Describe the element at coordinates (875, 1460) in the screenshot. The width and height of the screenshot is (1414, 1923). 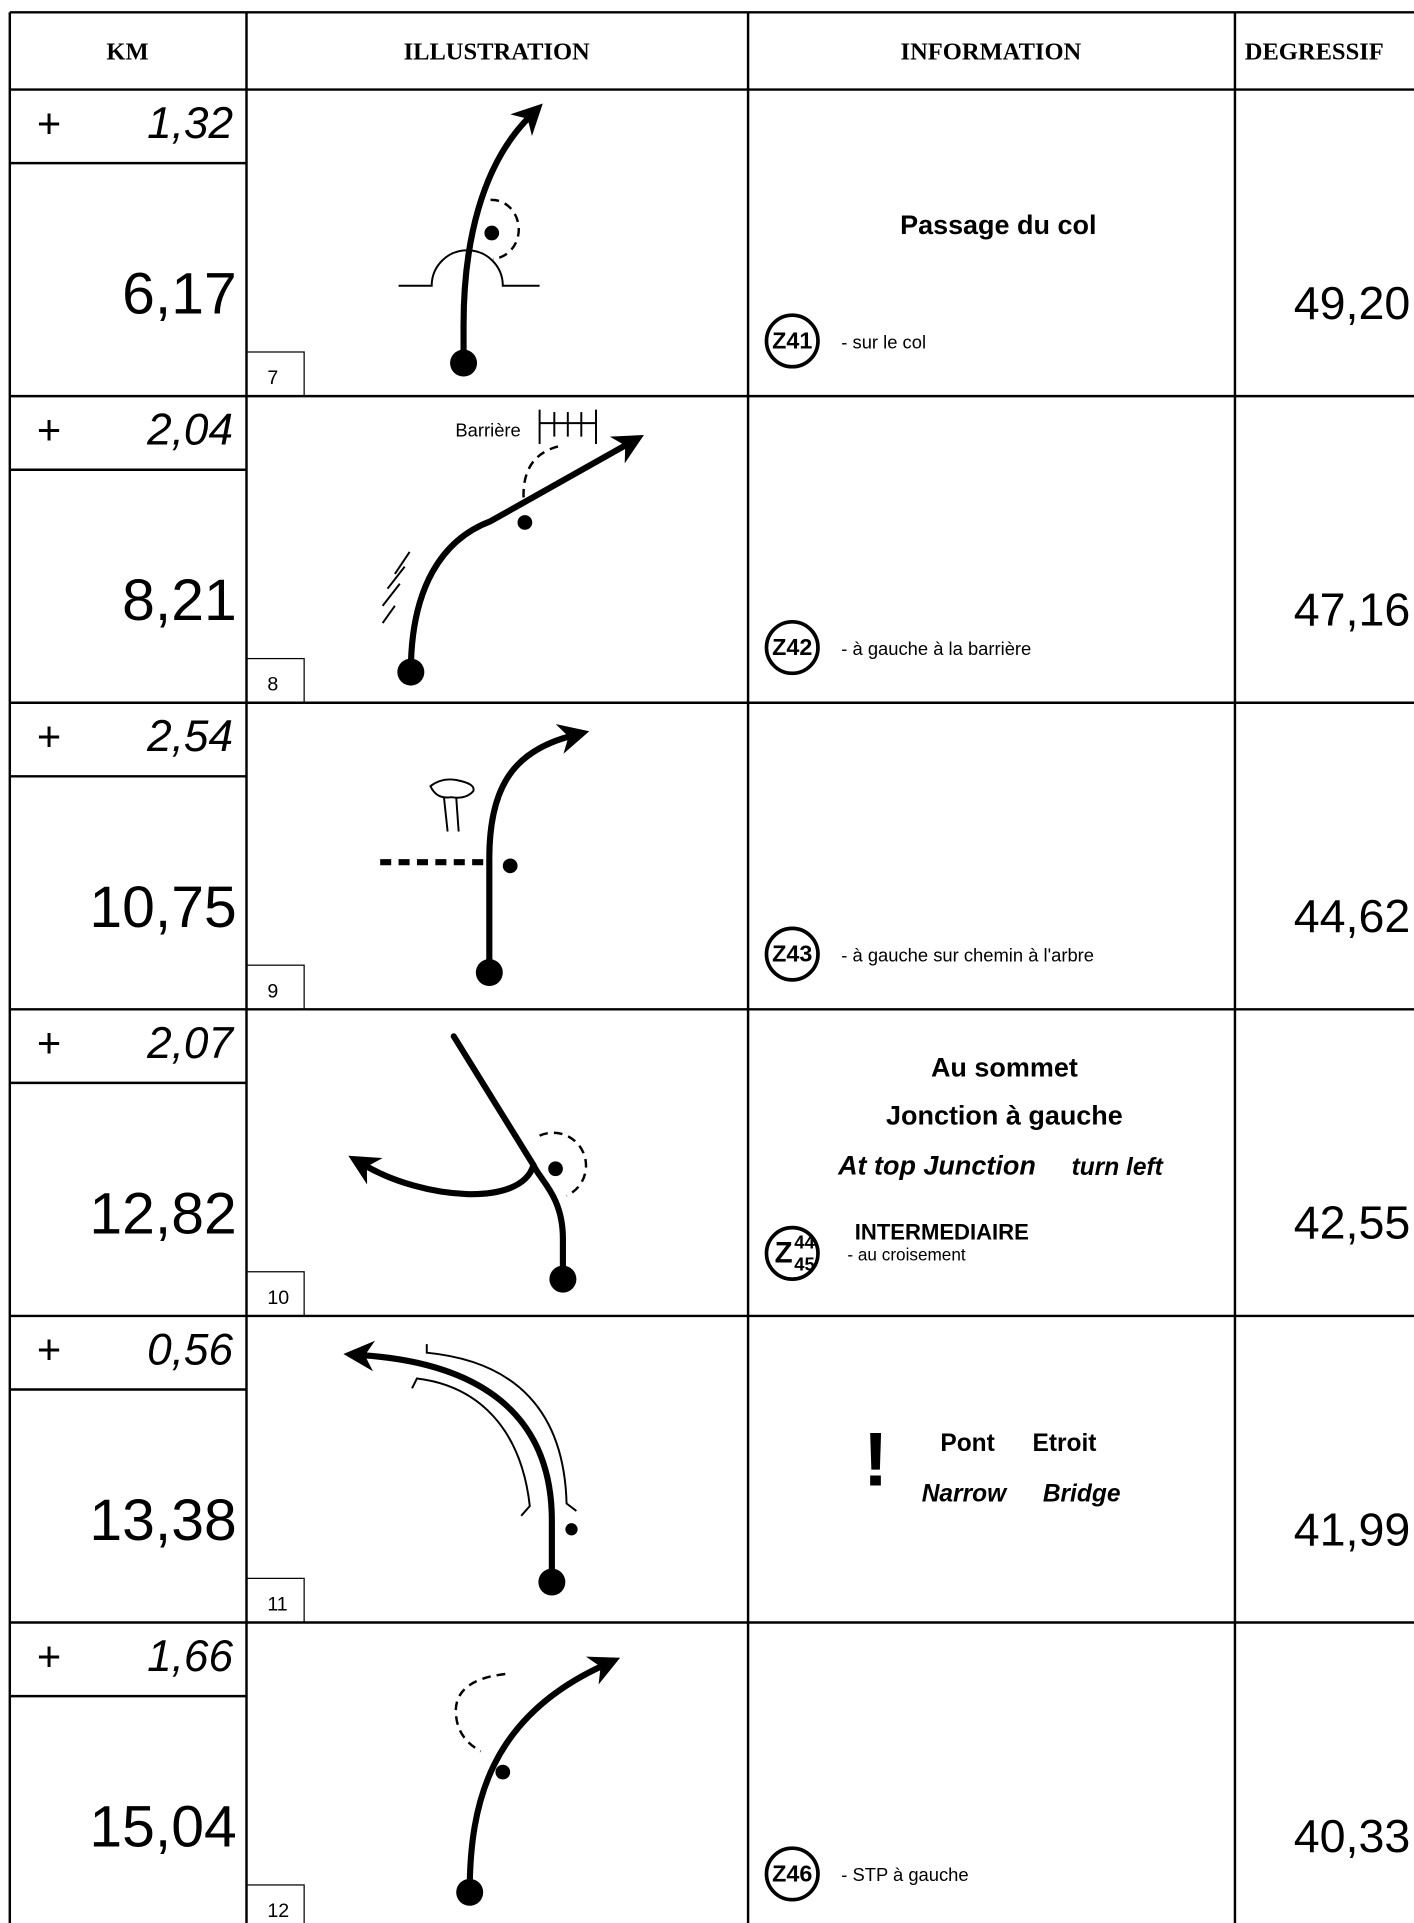
I see `warning: !` at that location.